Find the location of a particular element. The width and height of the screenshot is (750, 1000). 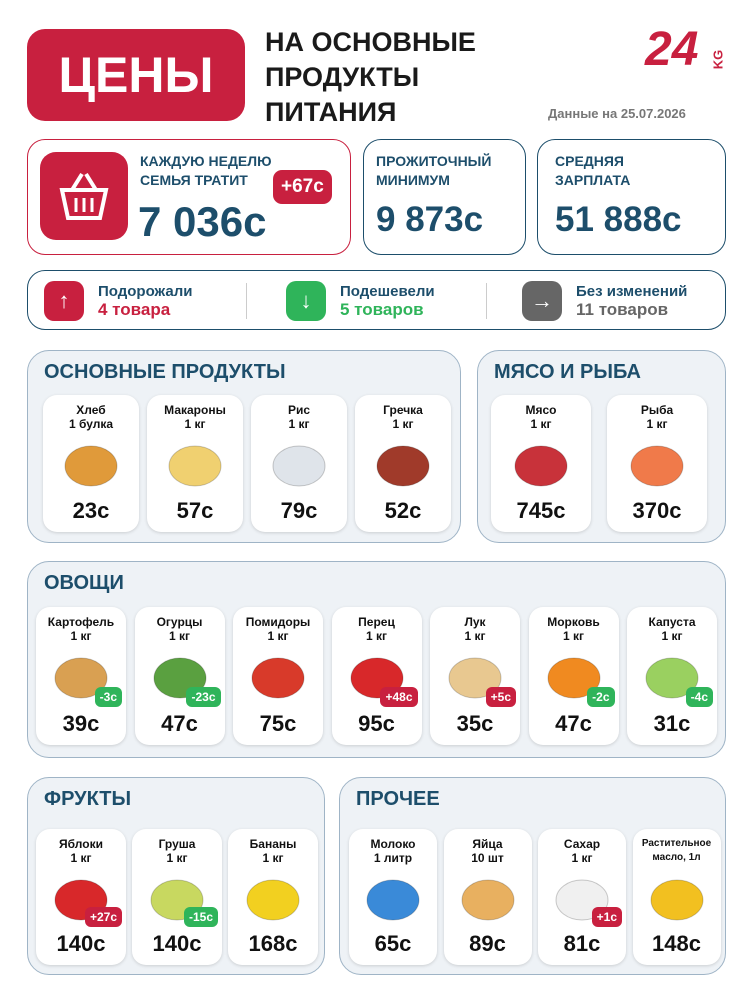

product-price: 79с is located at coordinates (299, 510).